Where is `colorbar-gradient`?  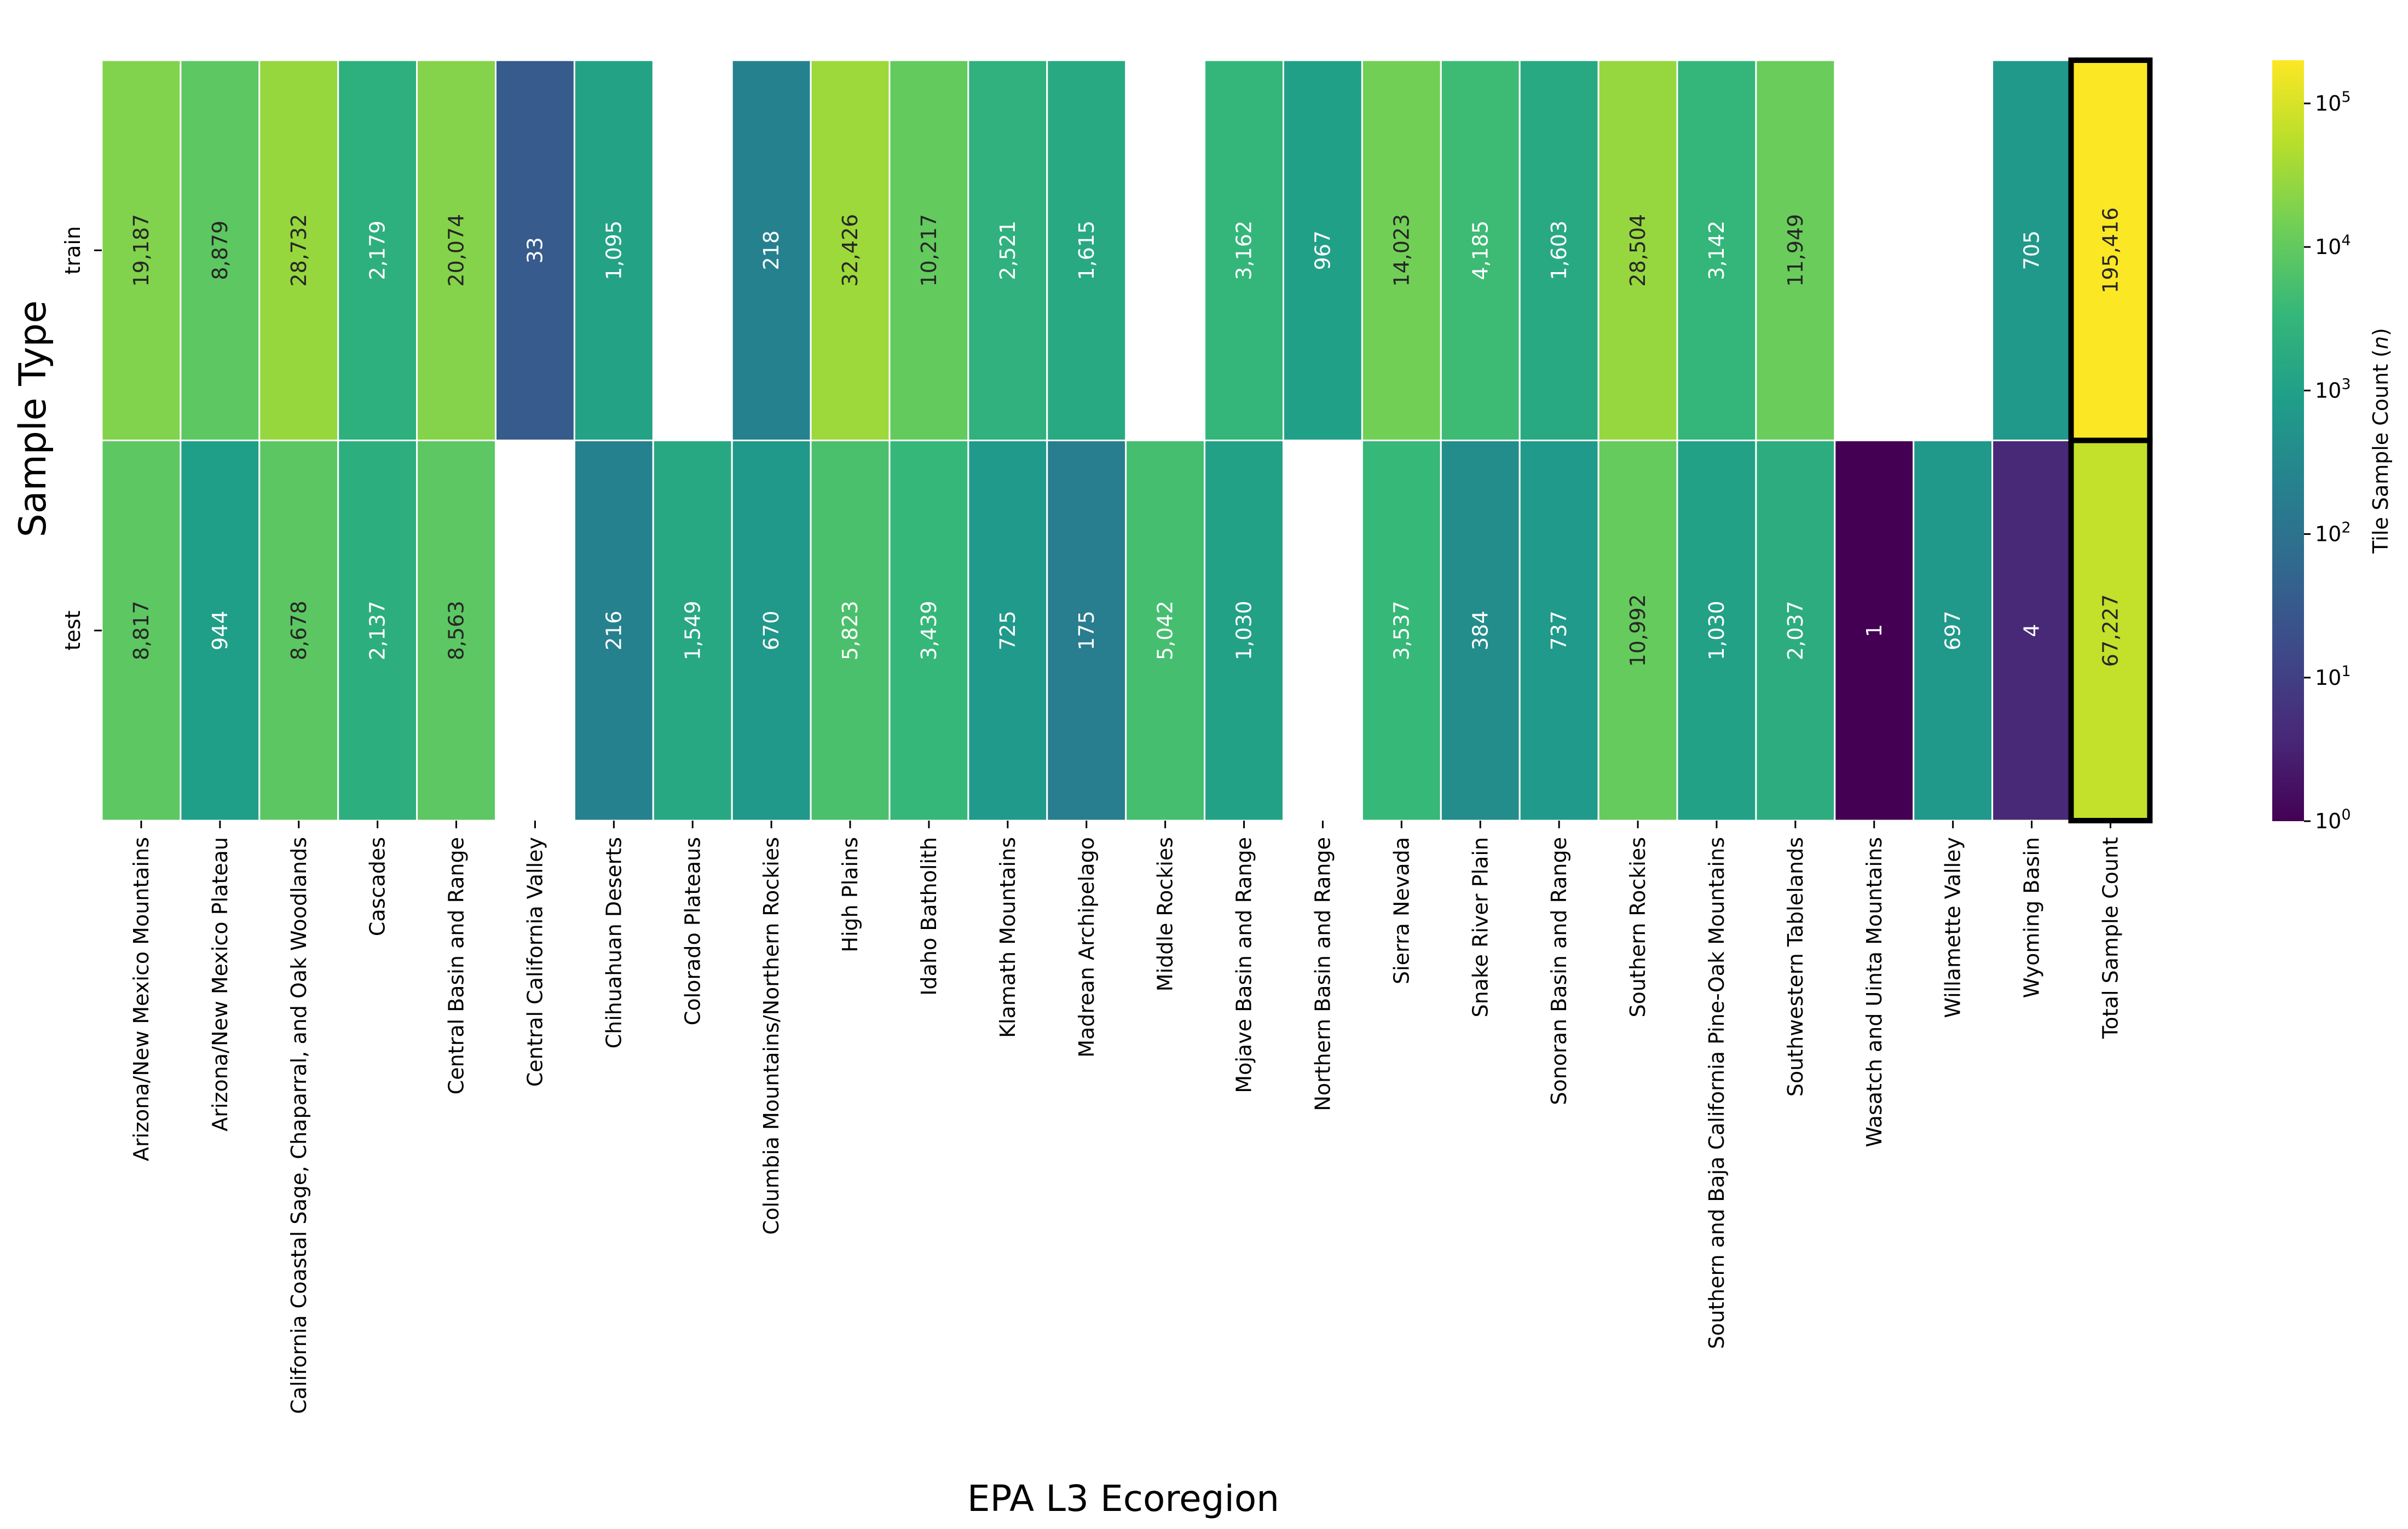 colorbar-gradient is located at coordinates (2288, 441).